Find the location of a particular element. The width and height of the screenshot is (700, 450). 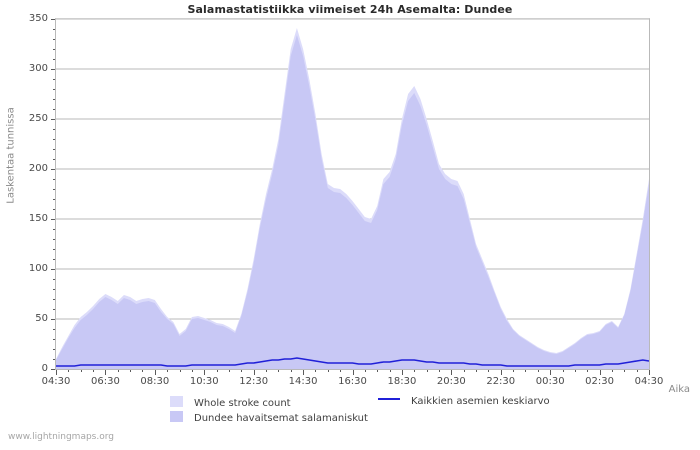

y-axis-tick-label: 250 is located at coordinates (38, 118).